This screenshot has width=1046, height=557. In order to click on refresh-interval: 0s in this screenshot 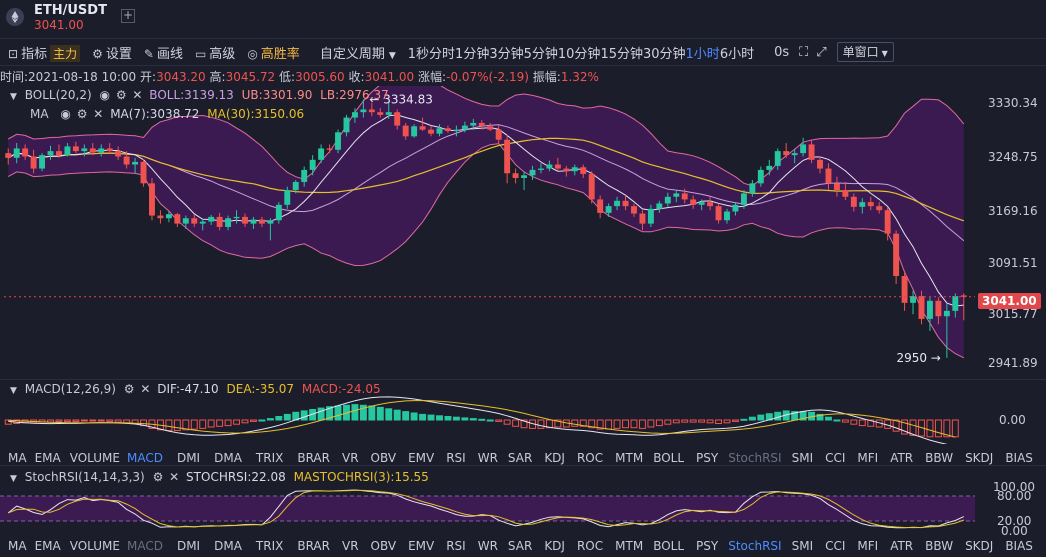, I will do `click(782, 52)`.